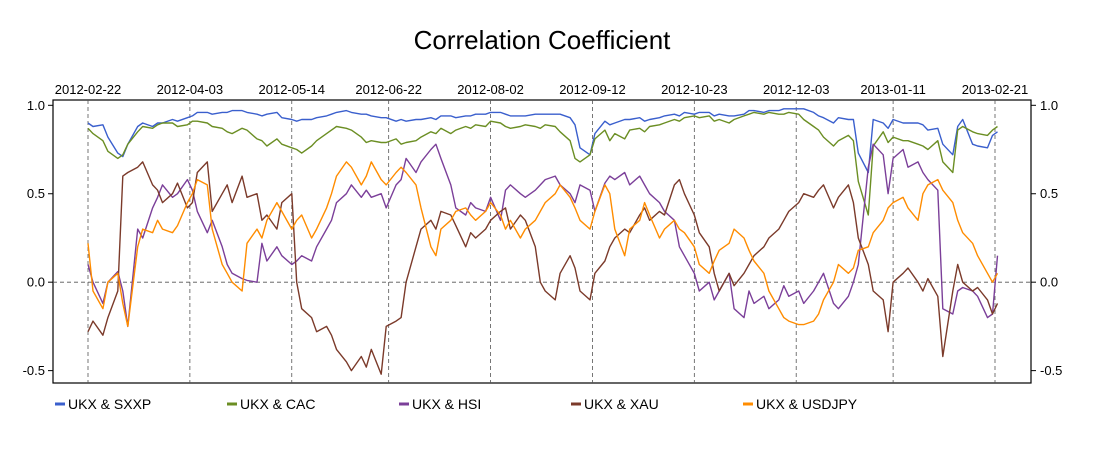 This screenshot has height=472, width=1100. I want to click on legend-label-ukx-usdjpy: UKX & USDJPY, so click(807, 404).